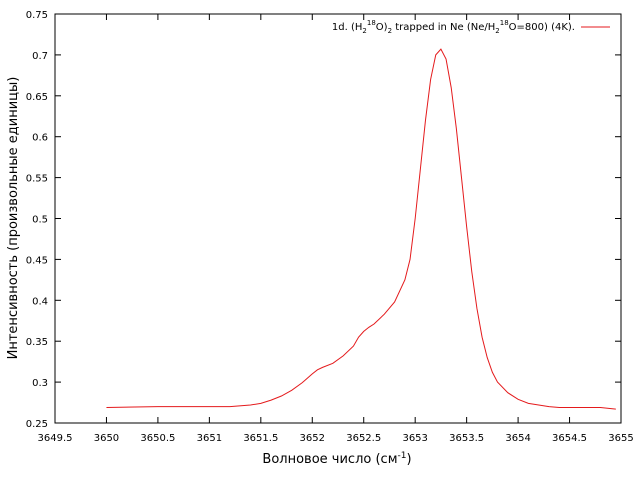 This screenshot has width=640, height=480. What do you see at coordinates (40, 301) in the screenshot?
I see `y-tick-label: 0.4` at bounding box center [40, 301].